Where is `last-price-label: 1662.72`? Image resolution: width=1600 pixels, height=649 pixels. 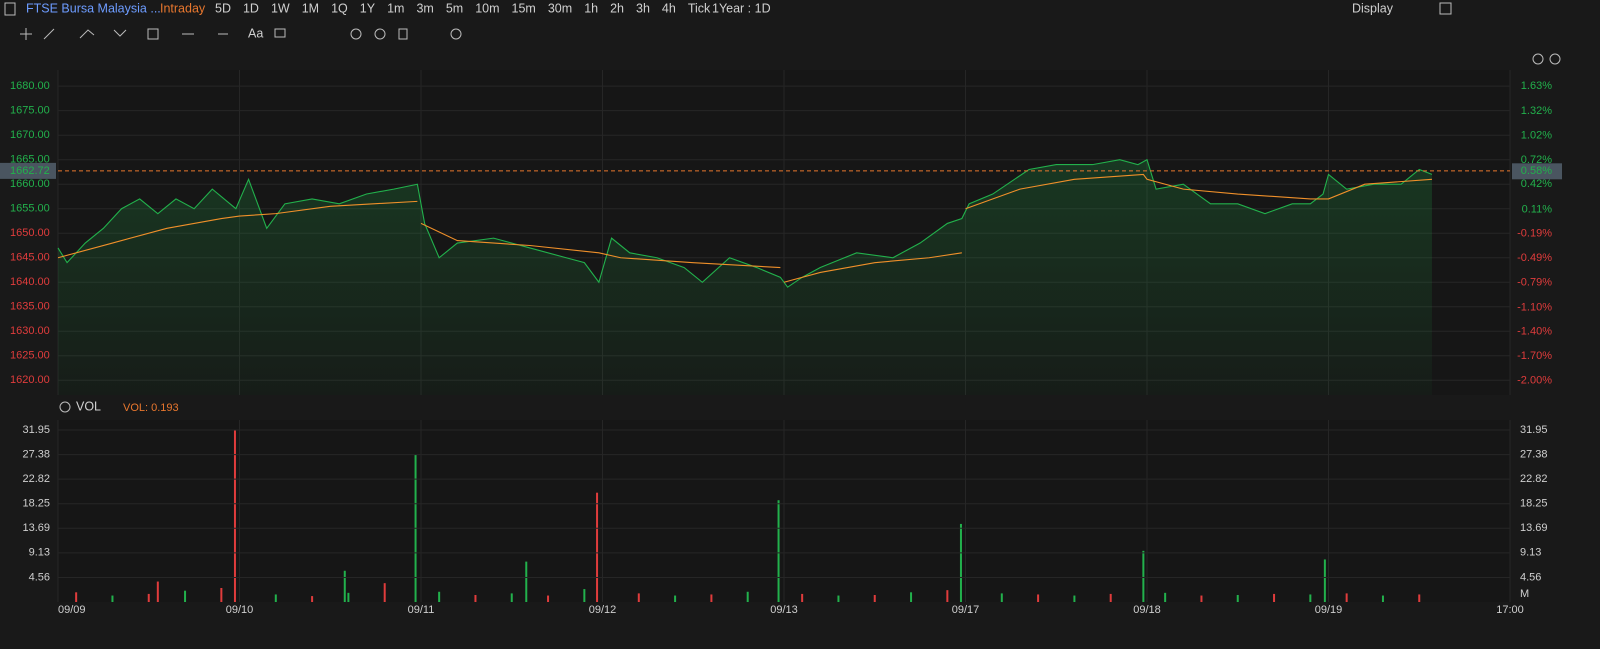
last-price-label: 1662.72 is located at coordinates (30, 171).